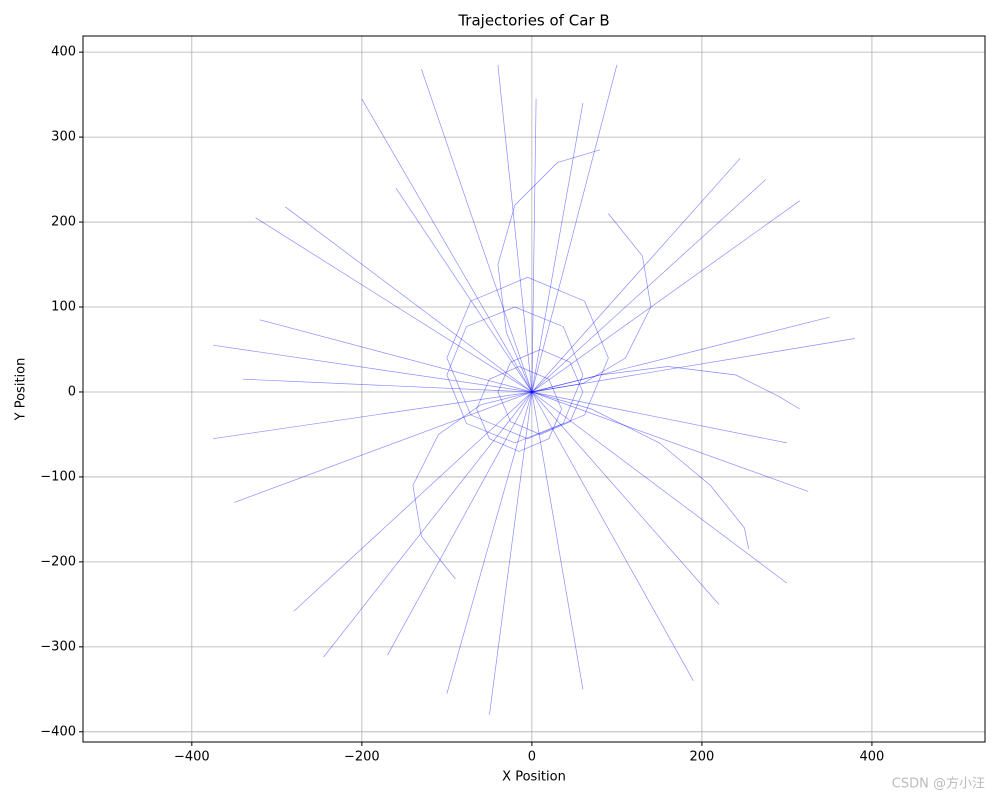 The image size is (1000, 800). I want to click on x-tick-label: 400, so click(872, 757).